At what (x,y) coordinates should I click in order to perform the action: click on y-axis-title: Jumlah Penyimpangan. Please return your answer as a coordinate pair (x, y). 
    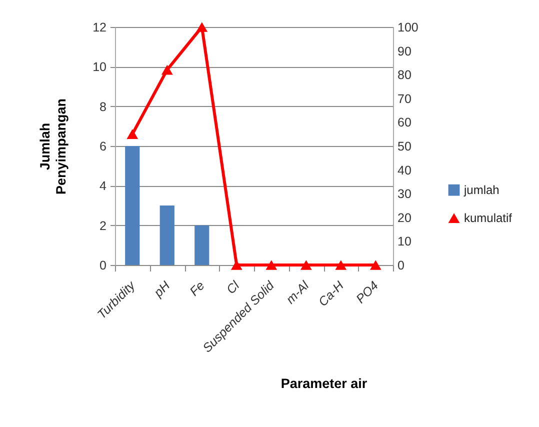
    Looking at the image, I should click on (53, 146).